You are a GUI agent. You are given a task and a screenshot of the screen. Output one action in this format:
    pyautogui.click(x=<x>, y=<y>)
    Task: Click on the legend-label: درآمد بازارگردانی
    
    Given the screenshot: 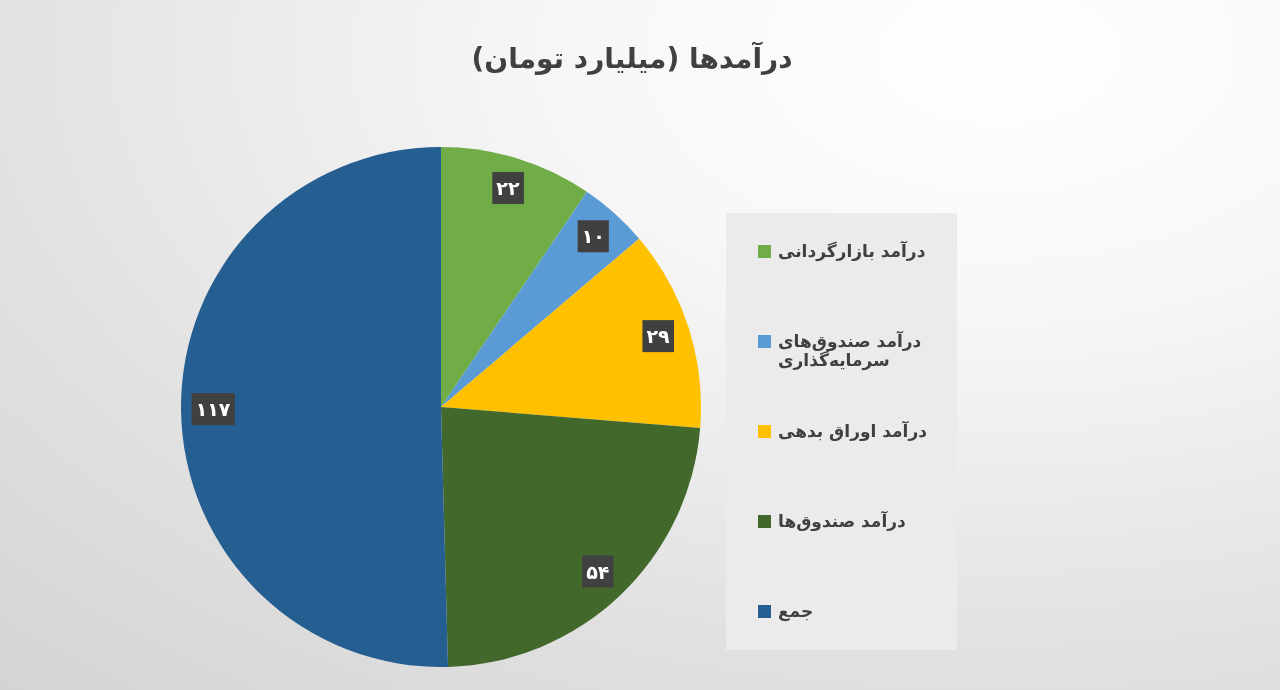 What is the action you would take?
    pyautogui.click(x=852, y=250)
    